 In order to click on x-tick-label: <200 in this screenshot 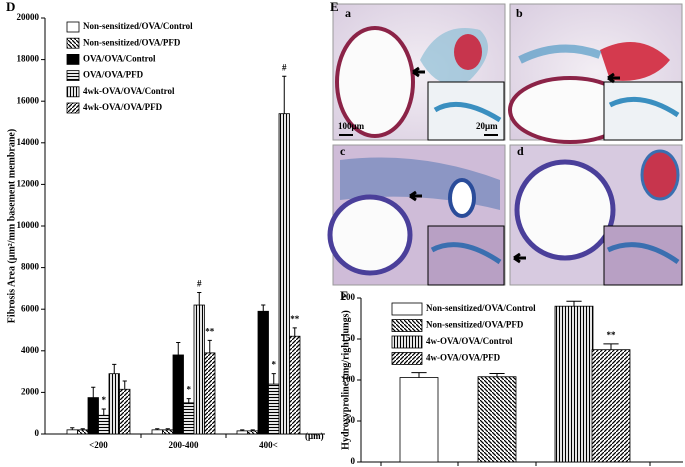, I will do `click(98, 445)`.